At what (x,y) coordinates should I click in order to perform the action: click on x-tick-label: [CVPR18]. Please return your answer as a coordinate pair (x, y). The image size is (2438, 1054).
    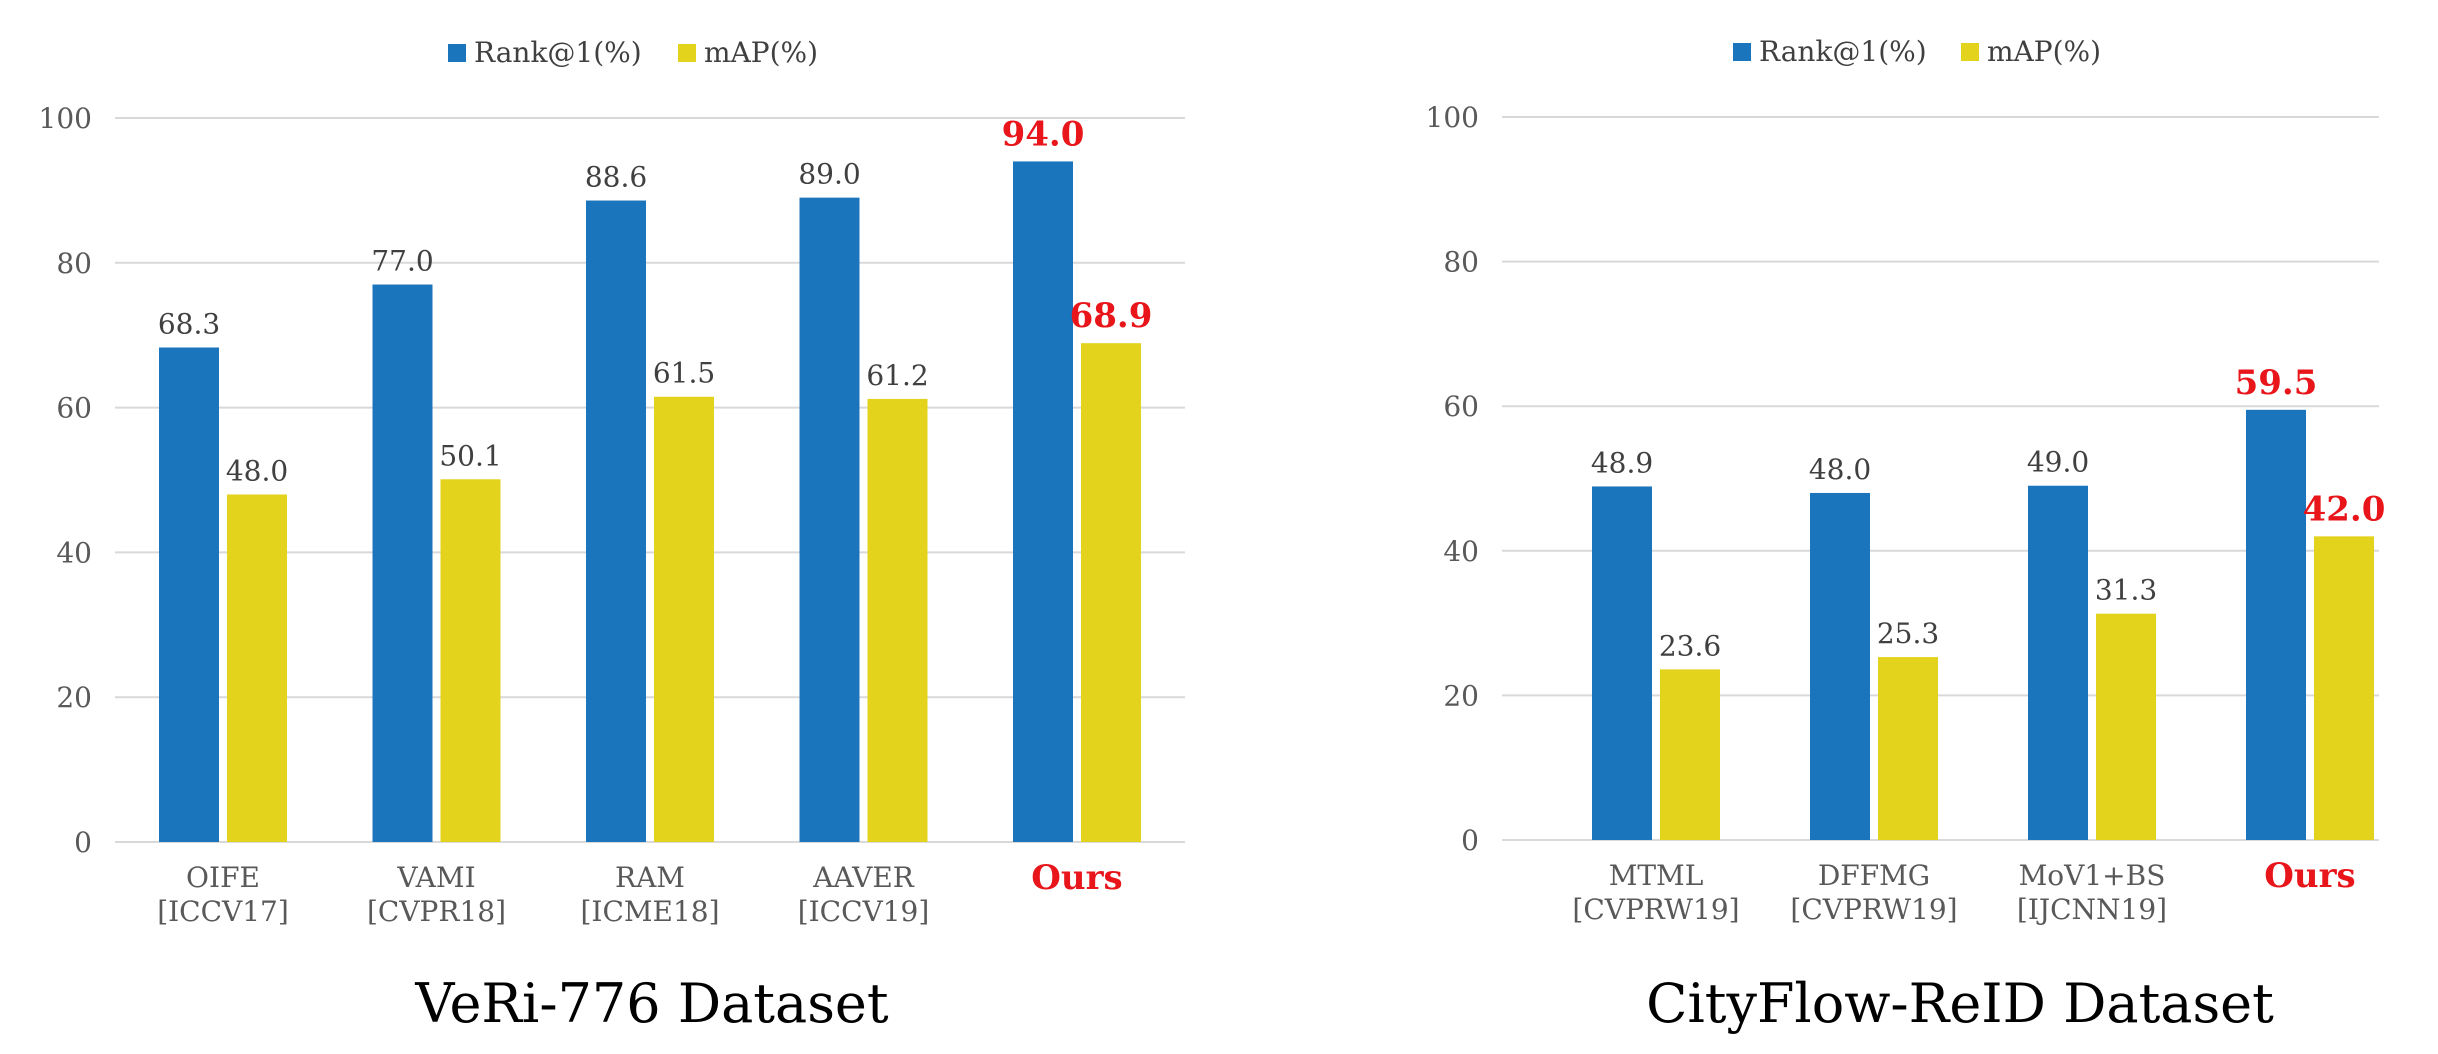
    Looking at the image, I should click on (436, 911).